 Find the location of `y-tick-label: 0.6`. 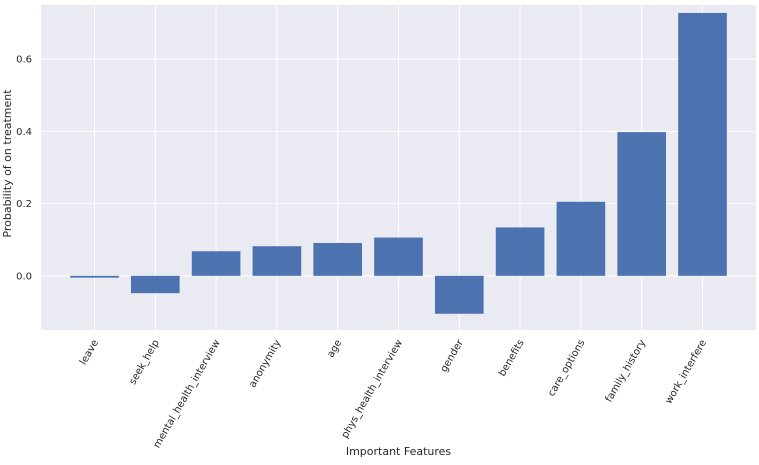

y-tick-label: 0.6 is located at coordinates (24, 60).